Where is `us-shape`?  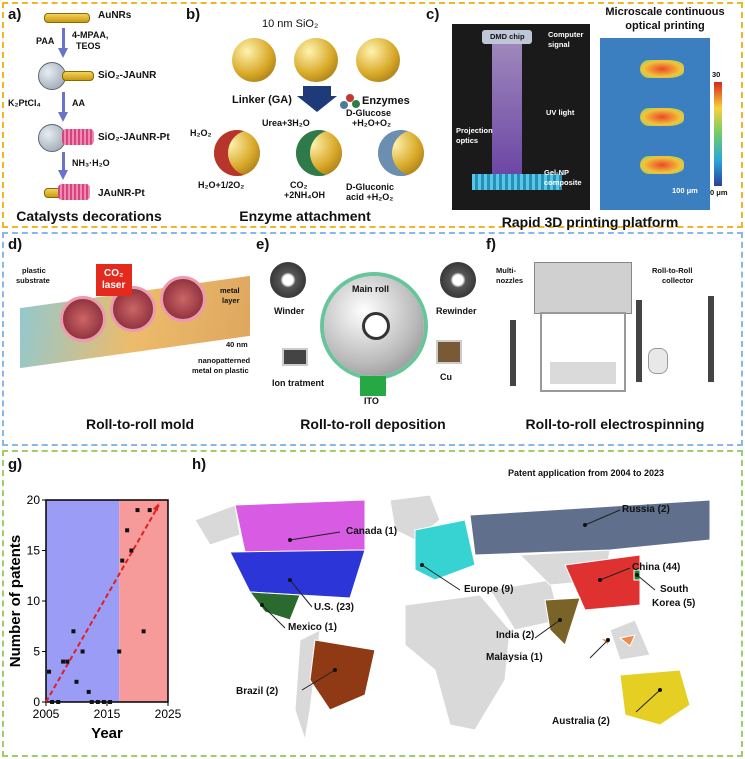 us-shape is located at coordinates (297, 574).